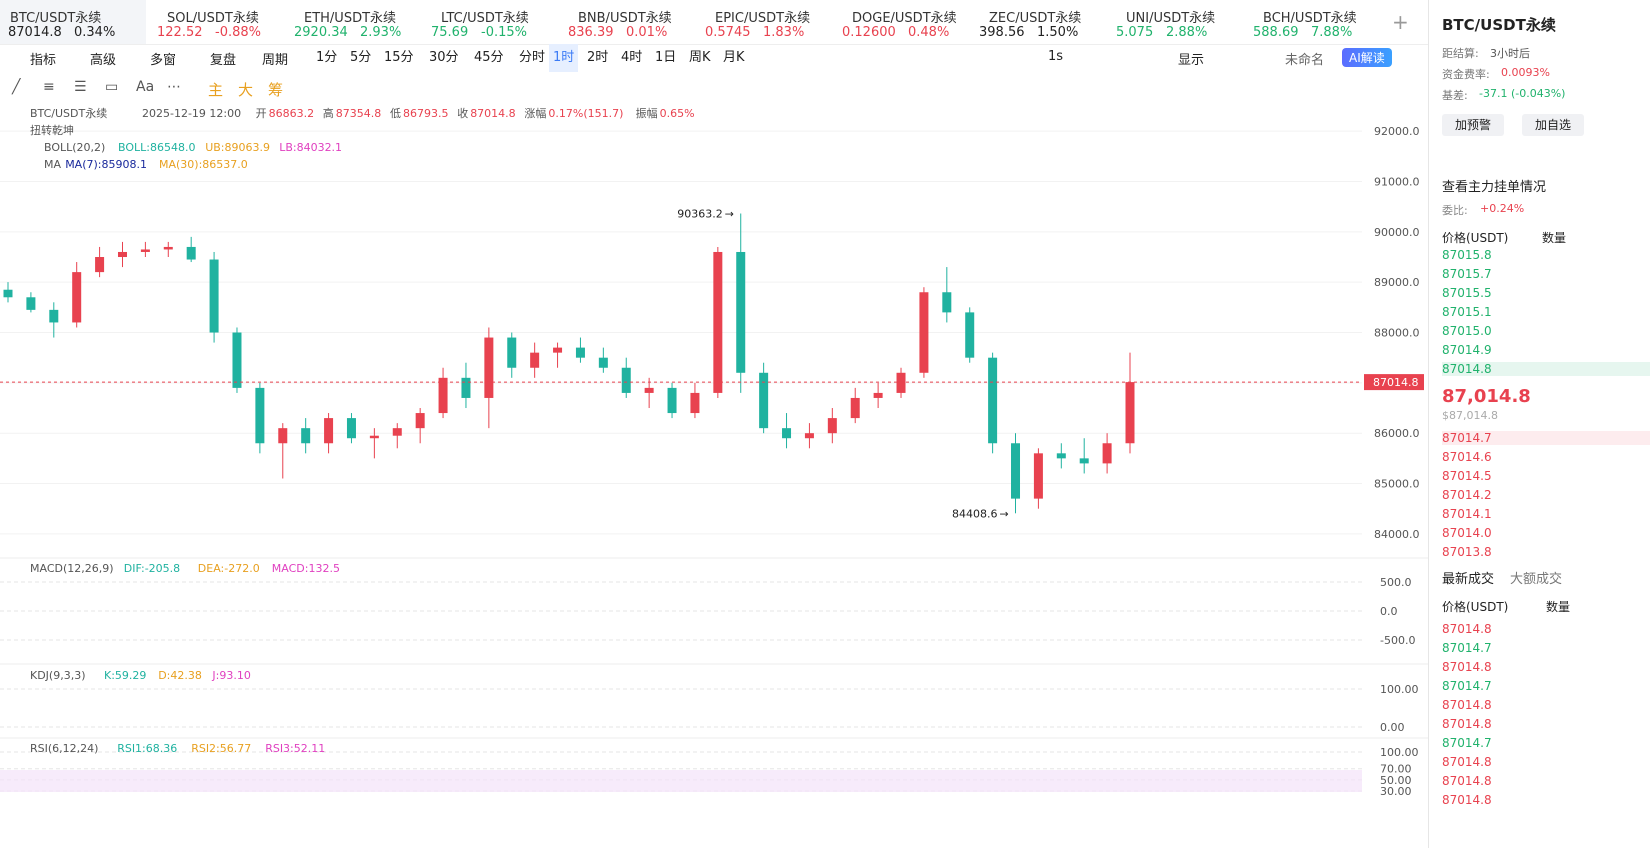  Describe the element at coordinates (180, 32) in the screenshot. I see `ticker-price: 122.52` at that location.